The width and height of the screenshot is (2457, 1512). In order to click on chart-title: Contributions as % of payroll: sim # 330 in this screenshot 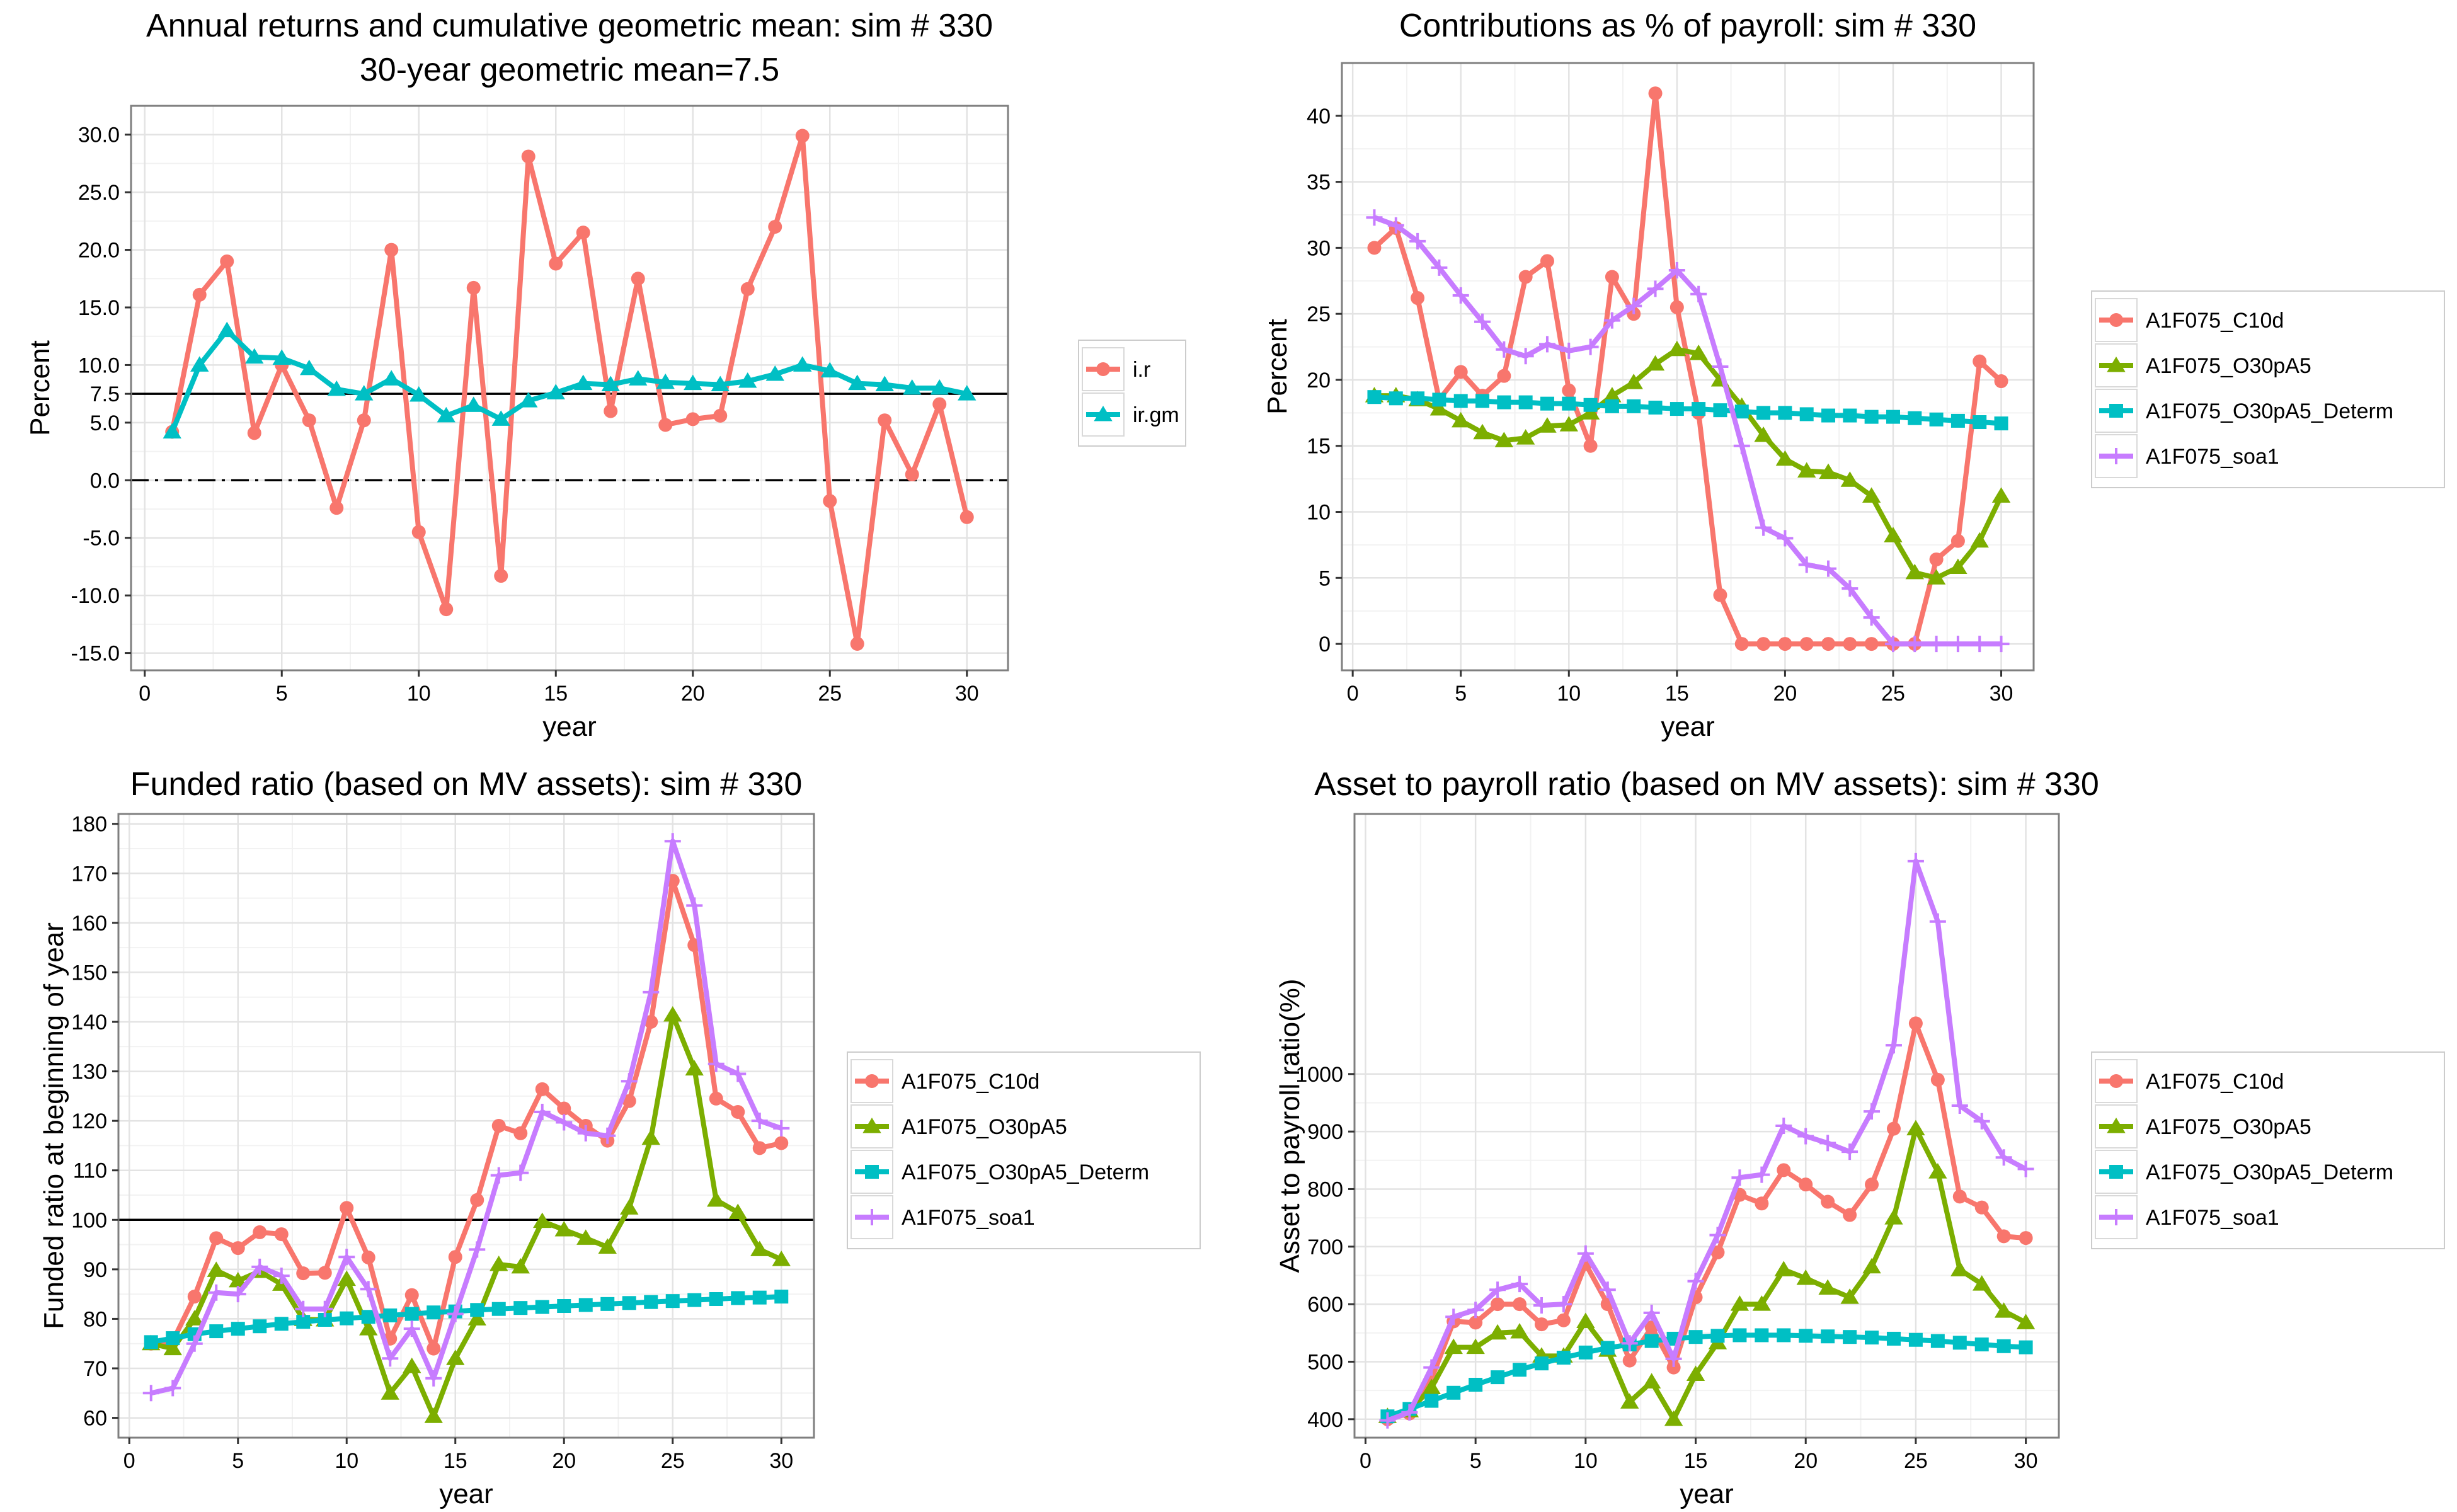, I will do `click(1687, 26)`.